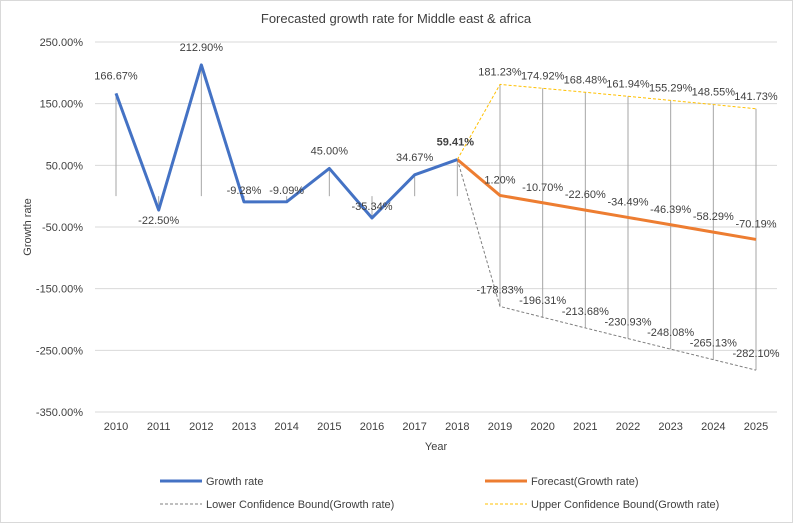 The image size is (793, 523). Describe the element at coordinates (62, 105) in the screenshot. I see `y-tick-label: 150.00%` at that location.